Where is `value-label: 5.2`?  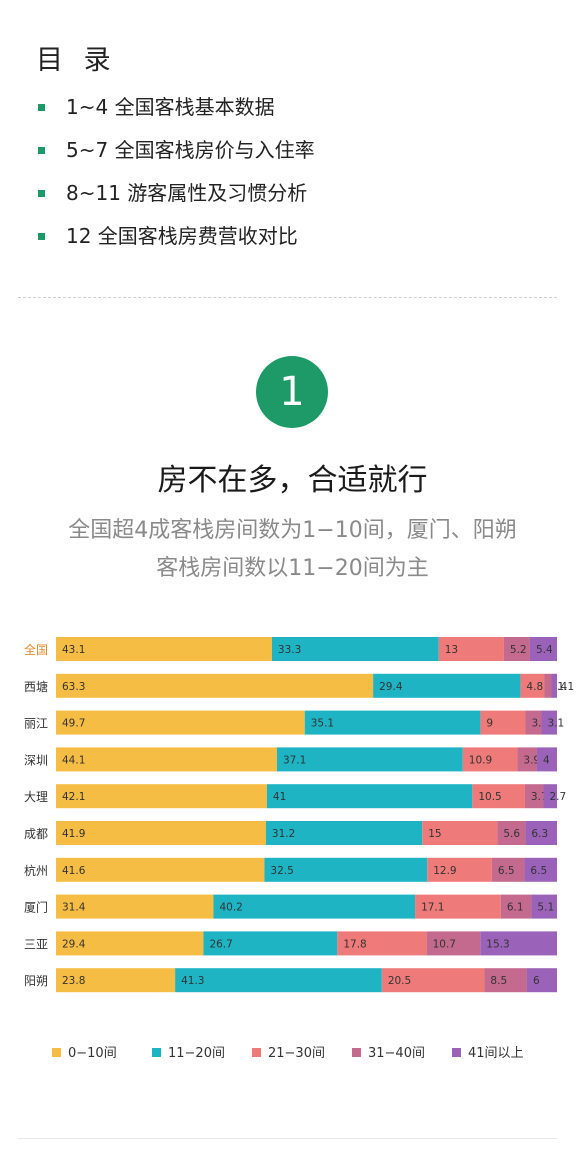 value-label: 5.2 is located at coordinates (518, 650).